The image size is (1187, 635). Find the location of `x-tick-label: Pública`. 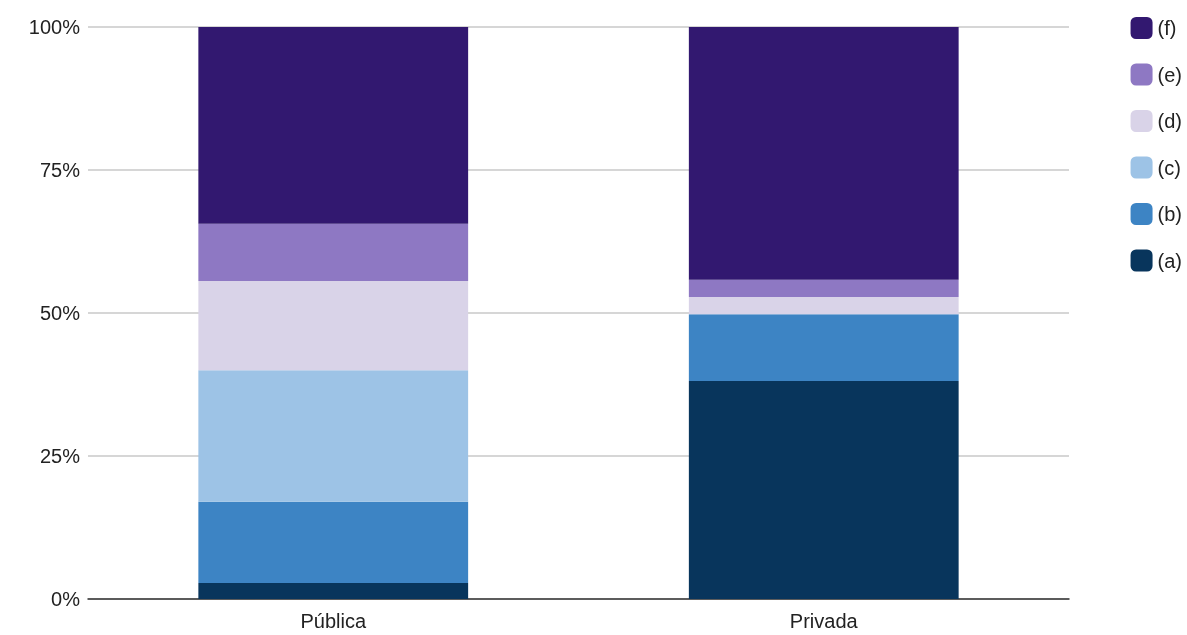

x-tick-label: Pública is located at coordinates (333, 621).